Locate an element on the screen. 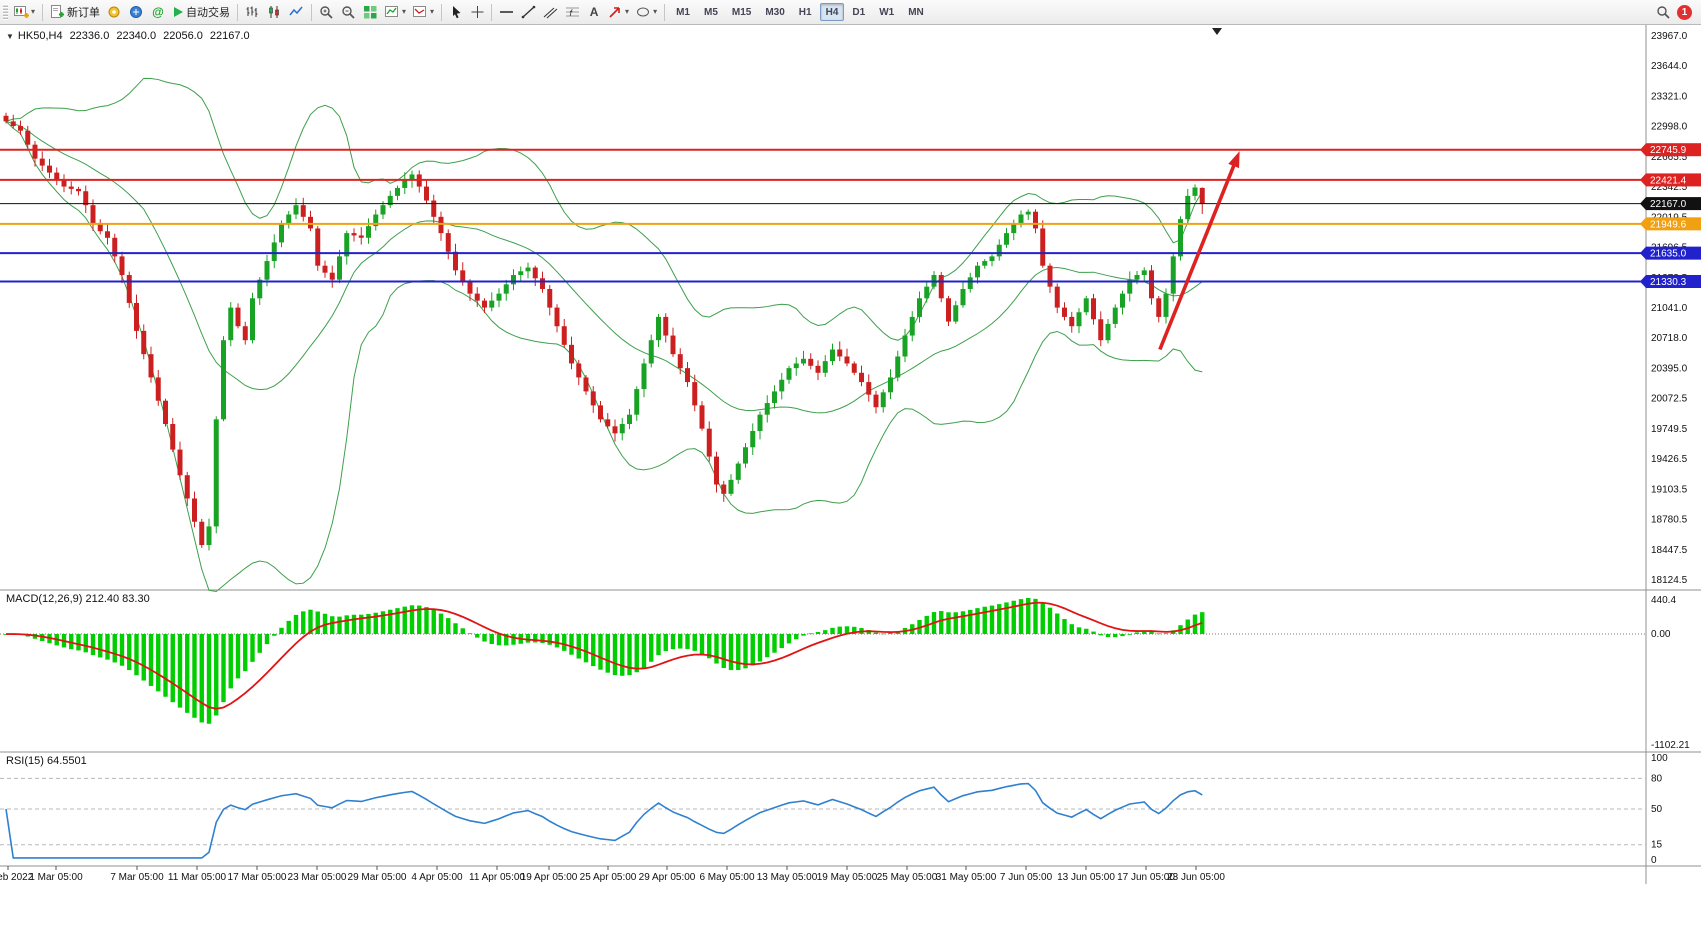 The width and height of the screenshot is (1701, 945). svg-text: 25 May 05:00 is located at coordinates (907, 877).